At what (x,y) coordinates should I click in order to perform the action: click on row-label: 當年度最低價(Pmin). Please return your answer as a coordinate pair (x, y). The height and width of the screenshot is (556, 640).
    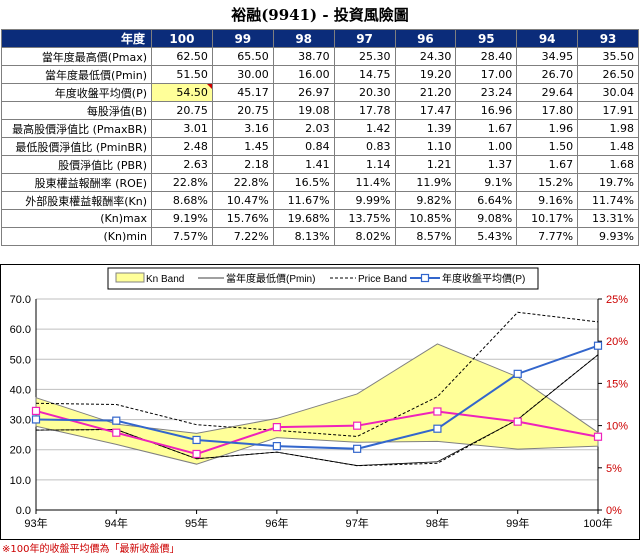
    Looking at the image, I should click on (76, 74).